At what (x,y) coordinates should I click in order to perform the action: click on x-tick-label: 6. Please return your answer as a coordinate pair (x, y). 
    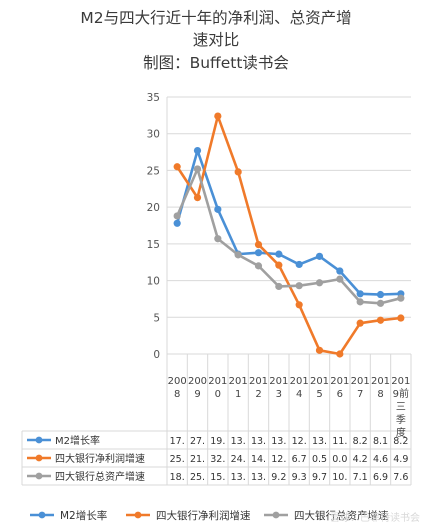
    Looking at the image, I should click on (340, 394).